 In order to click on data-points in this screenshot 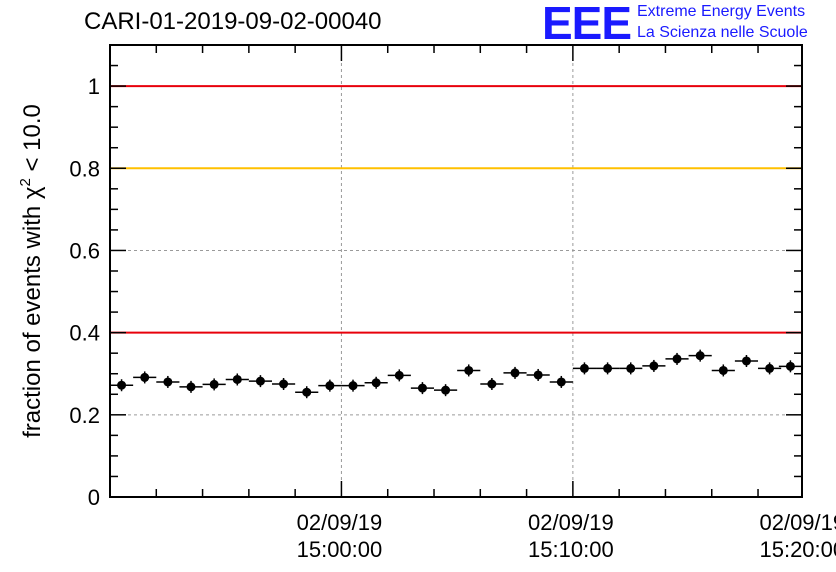, I will do `click(456, 374)`.